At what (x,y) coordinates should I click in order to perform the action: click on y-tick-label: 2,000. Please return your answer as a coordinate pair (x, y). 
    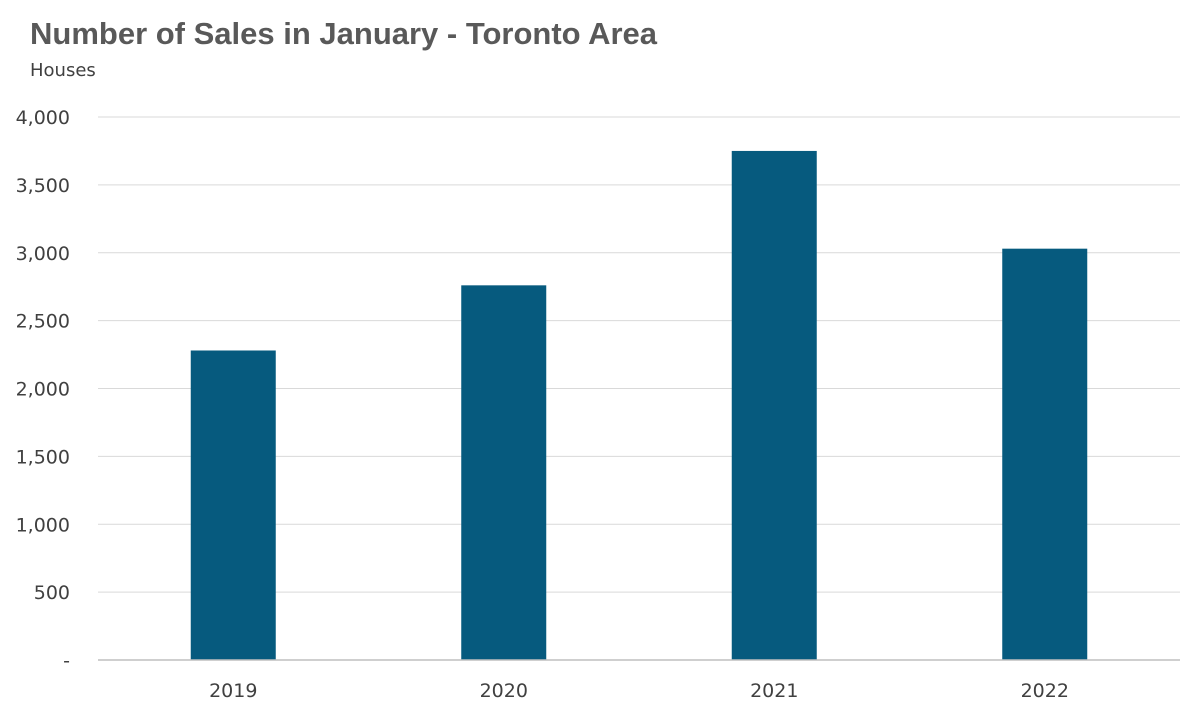
    Looking at the image, I should click on (43, 390).